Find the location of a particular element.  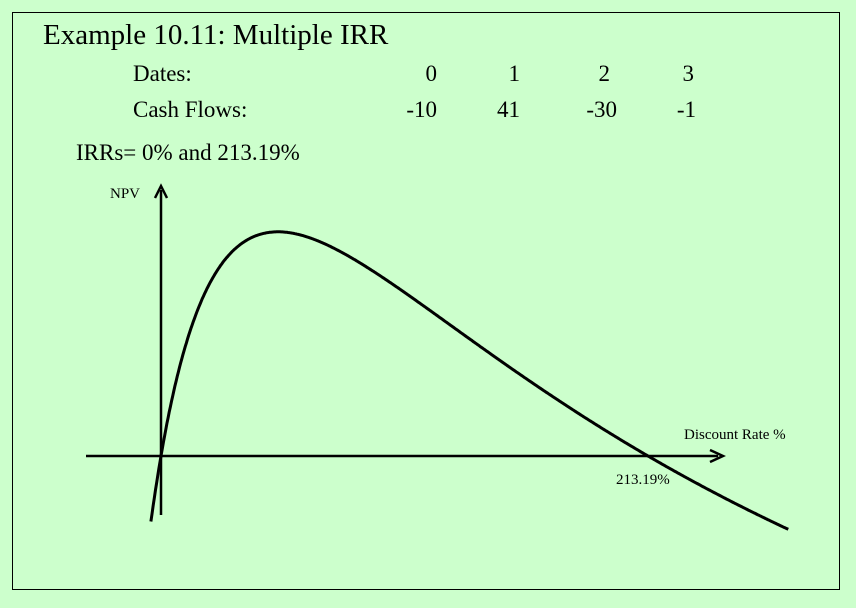

y-axis-arrow is located at coordinates (161, 191).